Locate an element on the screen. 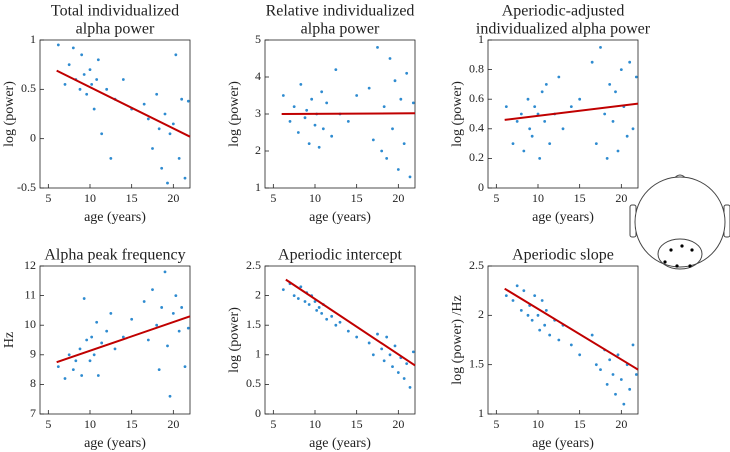 The height and width of the screenshot is (452, 730). y-tick-label: 5 is located at coordinates (258, 39).